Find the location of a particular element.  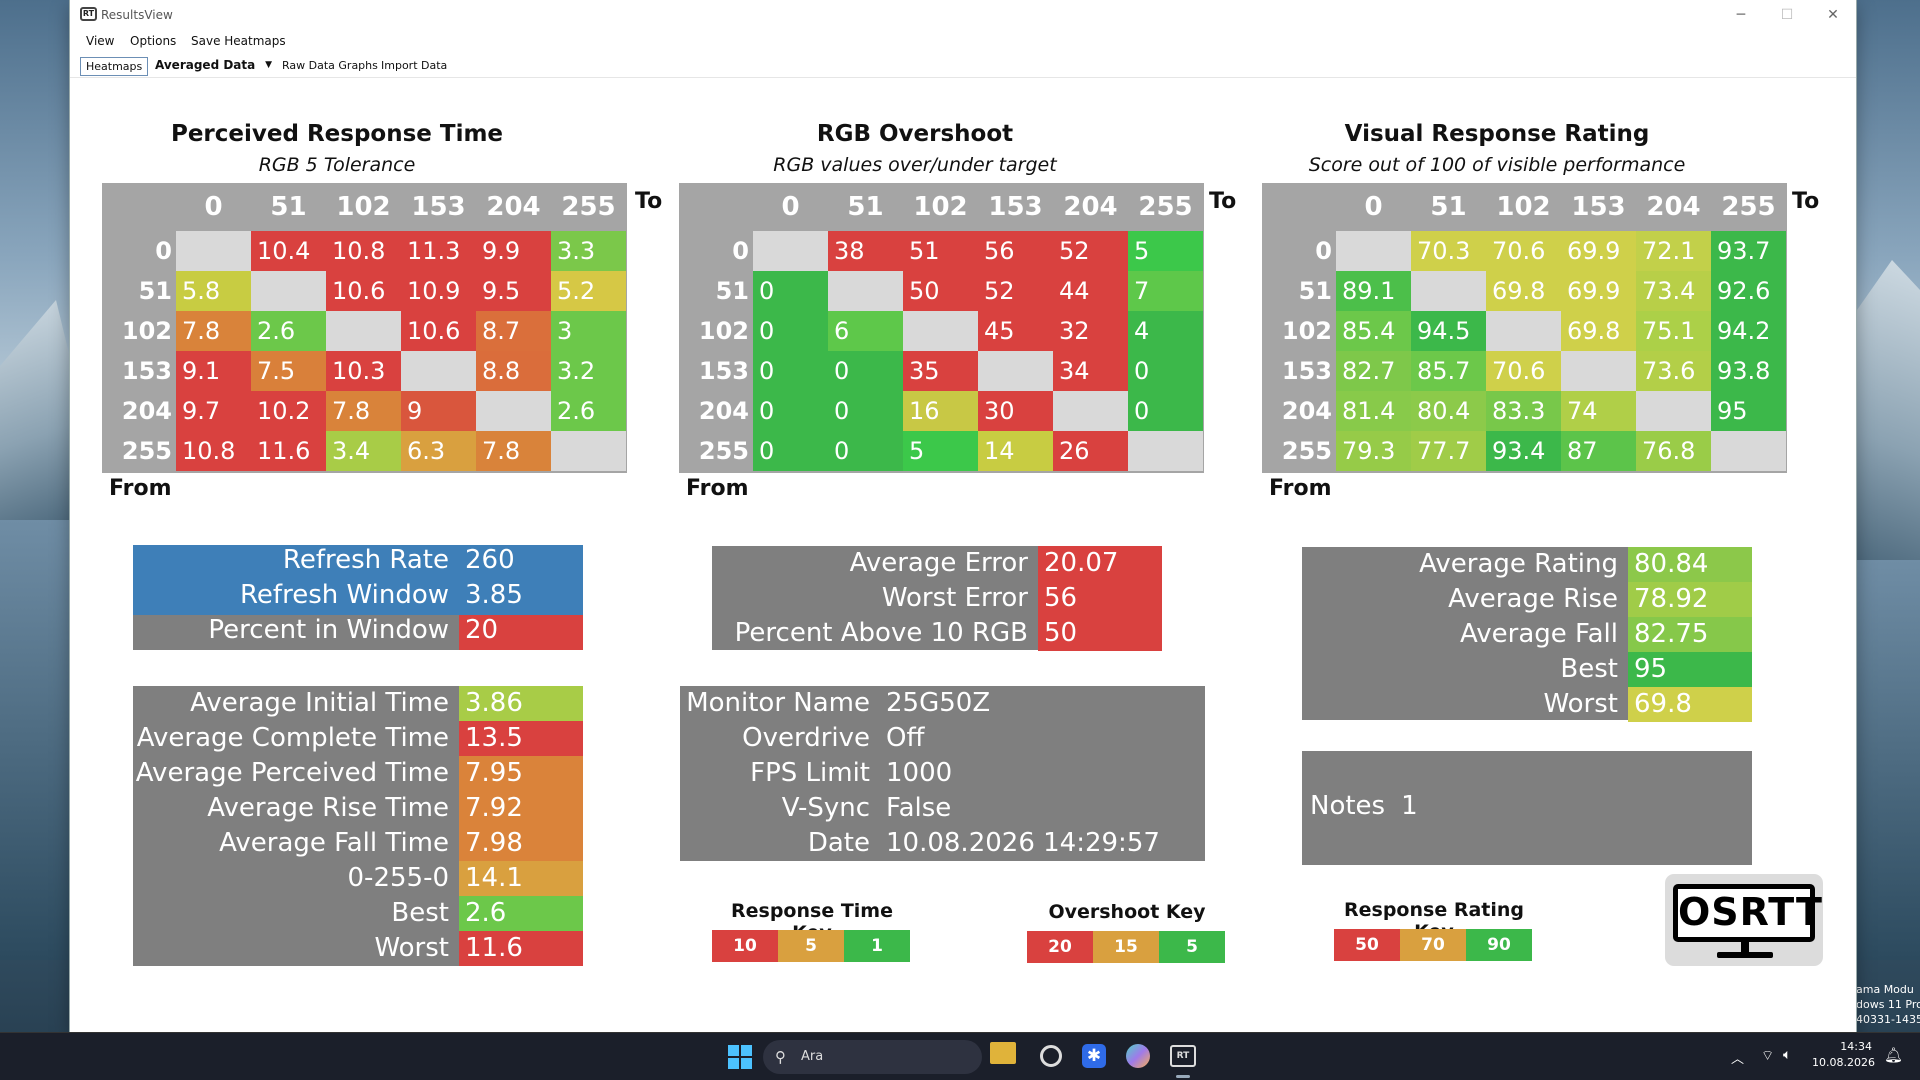

row-header: 204 is located at coordinates (1306, 411).